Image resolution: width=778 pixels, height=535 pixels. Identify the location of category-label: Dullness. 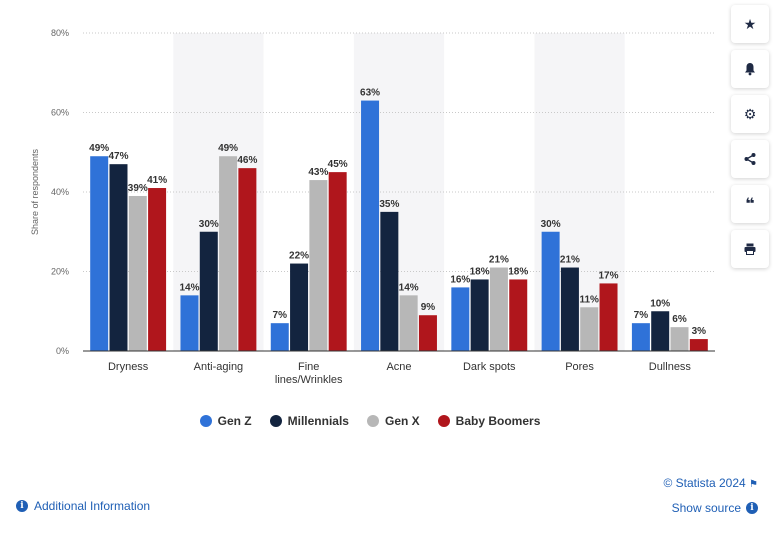
(670, 367).